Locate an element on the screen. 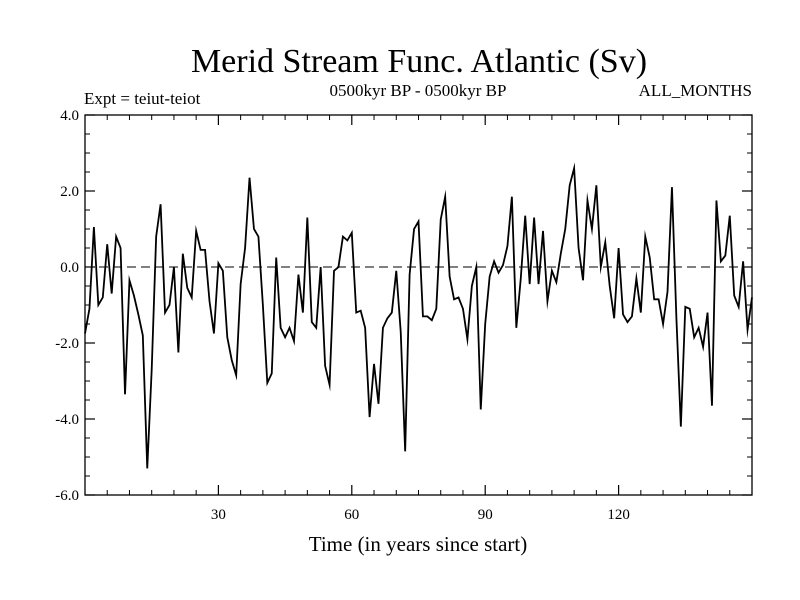 The image size is (800, 600). y-tick-label: 2.0 is located at coordinates (69, 192).